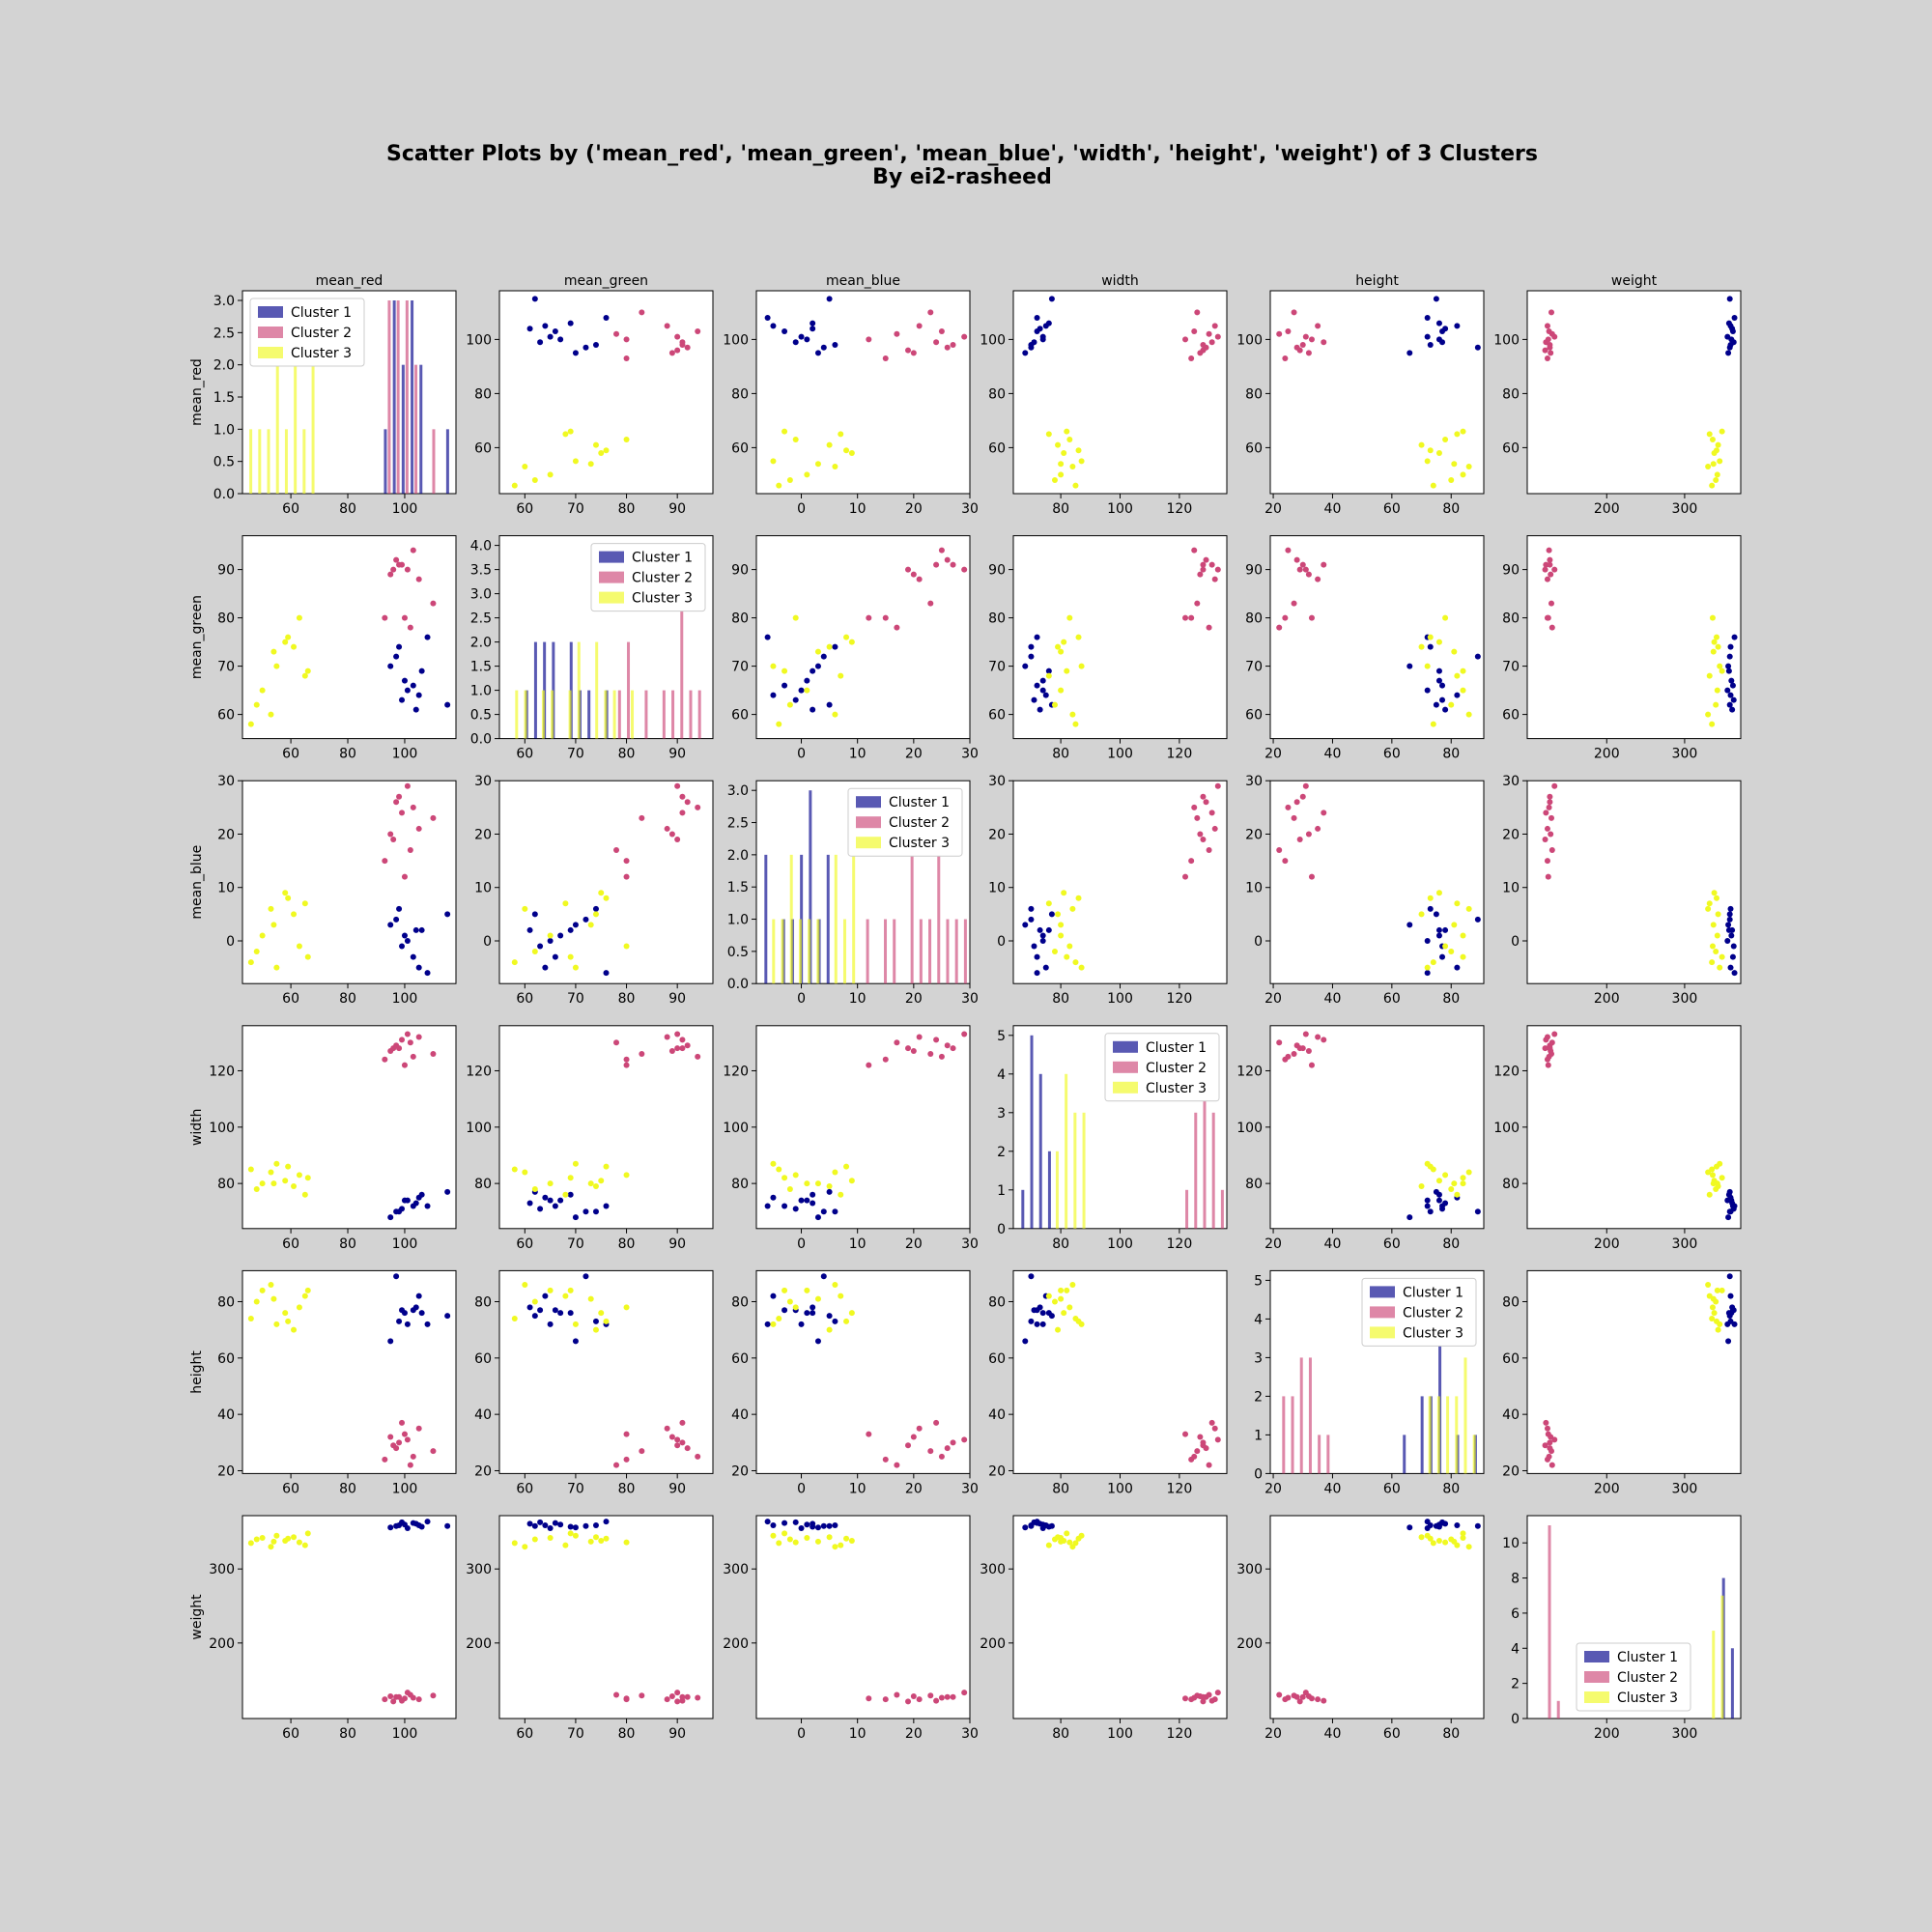  Describe the element at coordinates (914, 754) in the screenshot. I see `x-tick-label: 20` at that location.